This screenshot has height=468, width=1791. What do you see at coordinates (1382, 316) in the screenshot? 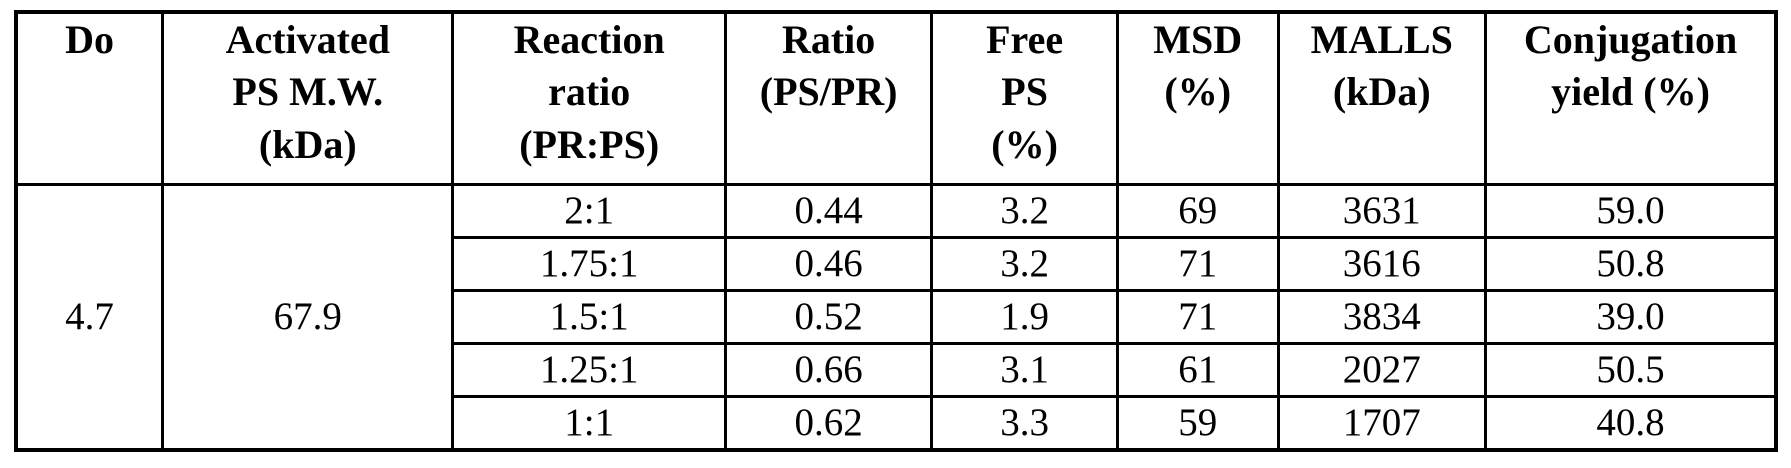
I see `cell-malls: 3834` at bounding box center [1382, 316].